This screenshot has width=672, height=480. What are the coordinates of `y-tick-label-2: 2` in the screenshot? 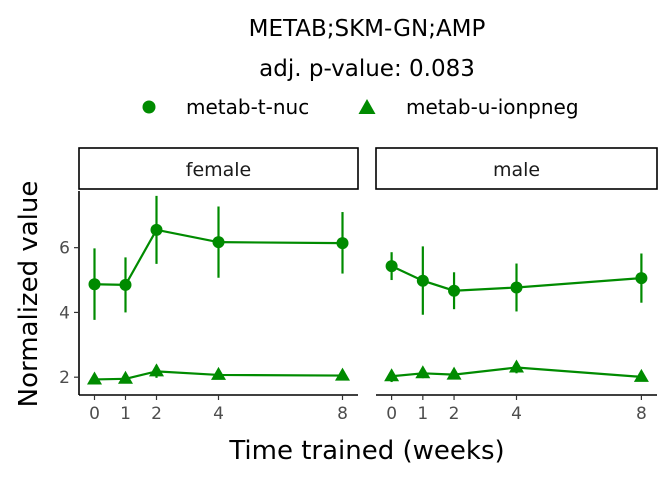 It's located at (64, 378).